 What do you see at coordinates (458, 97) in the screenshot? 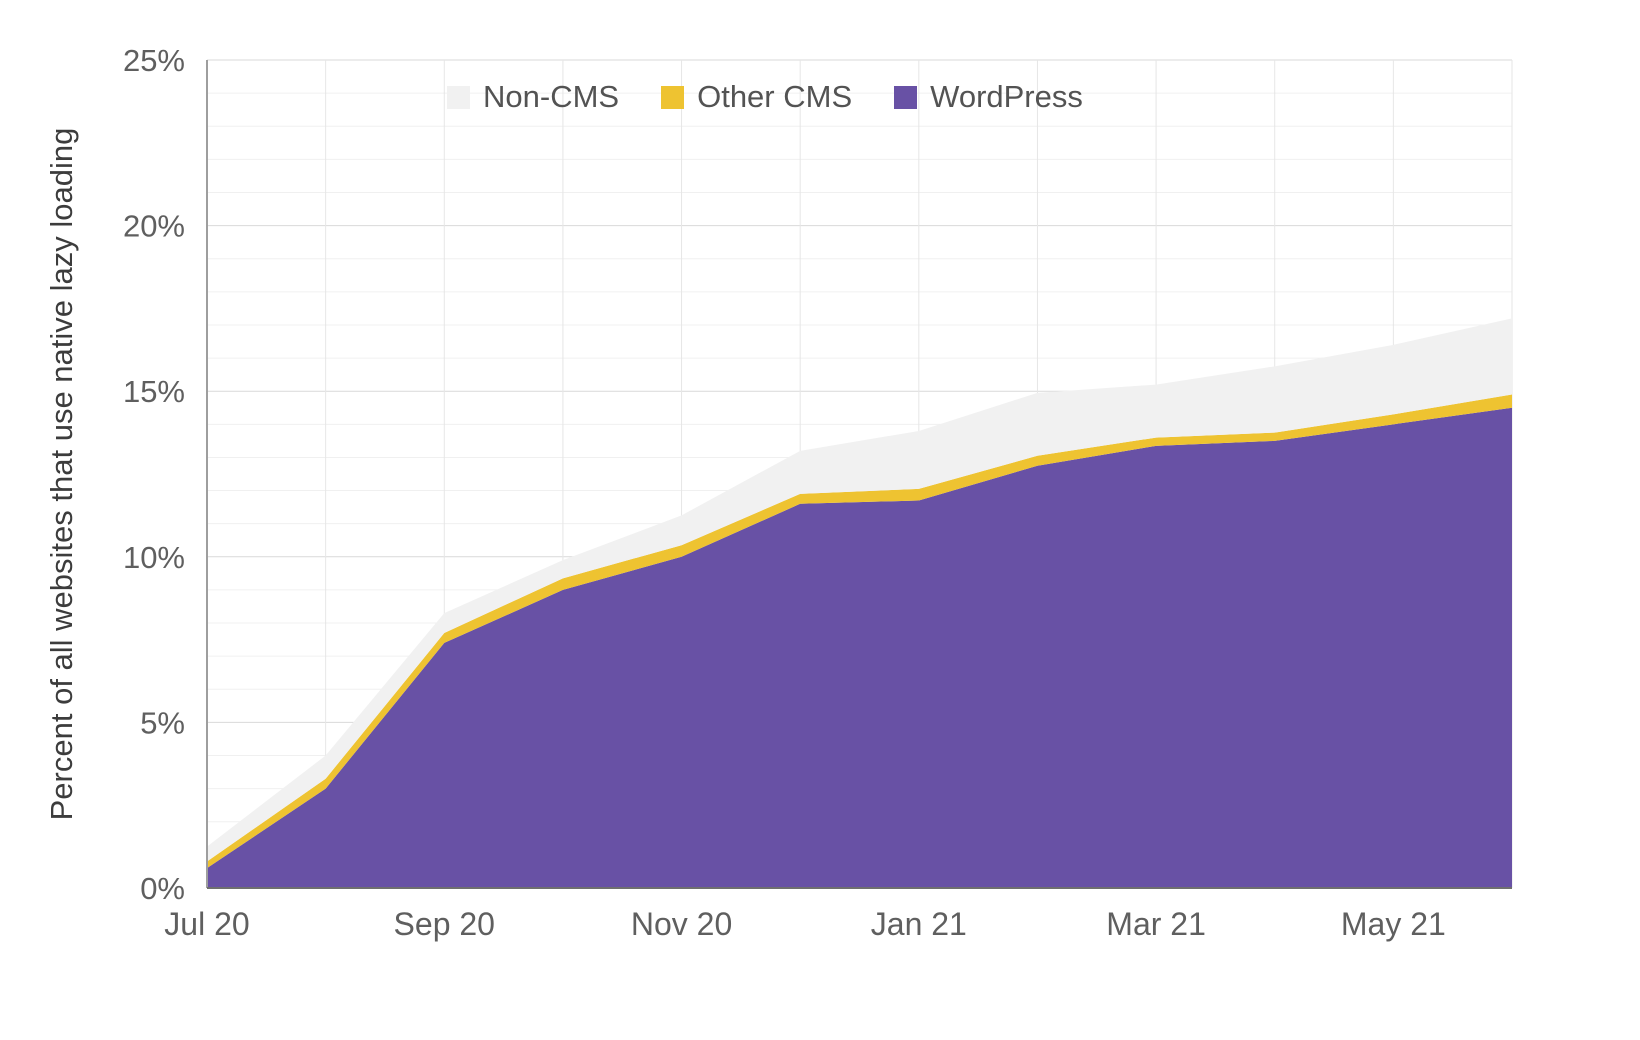
I see `legend-swatch-non-cms` at bounding box center [458, 97].